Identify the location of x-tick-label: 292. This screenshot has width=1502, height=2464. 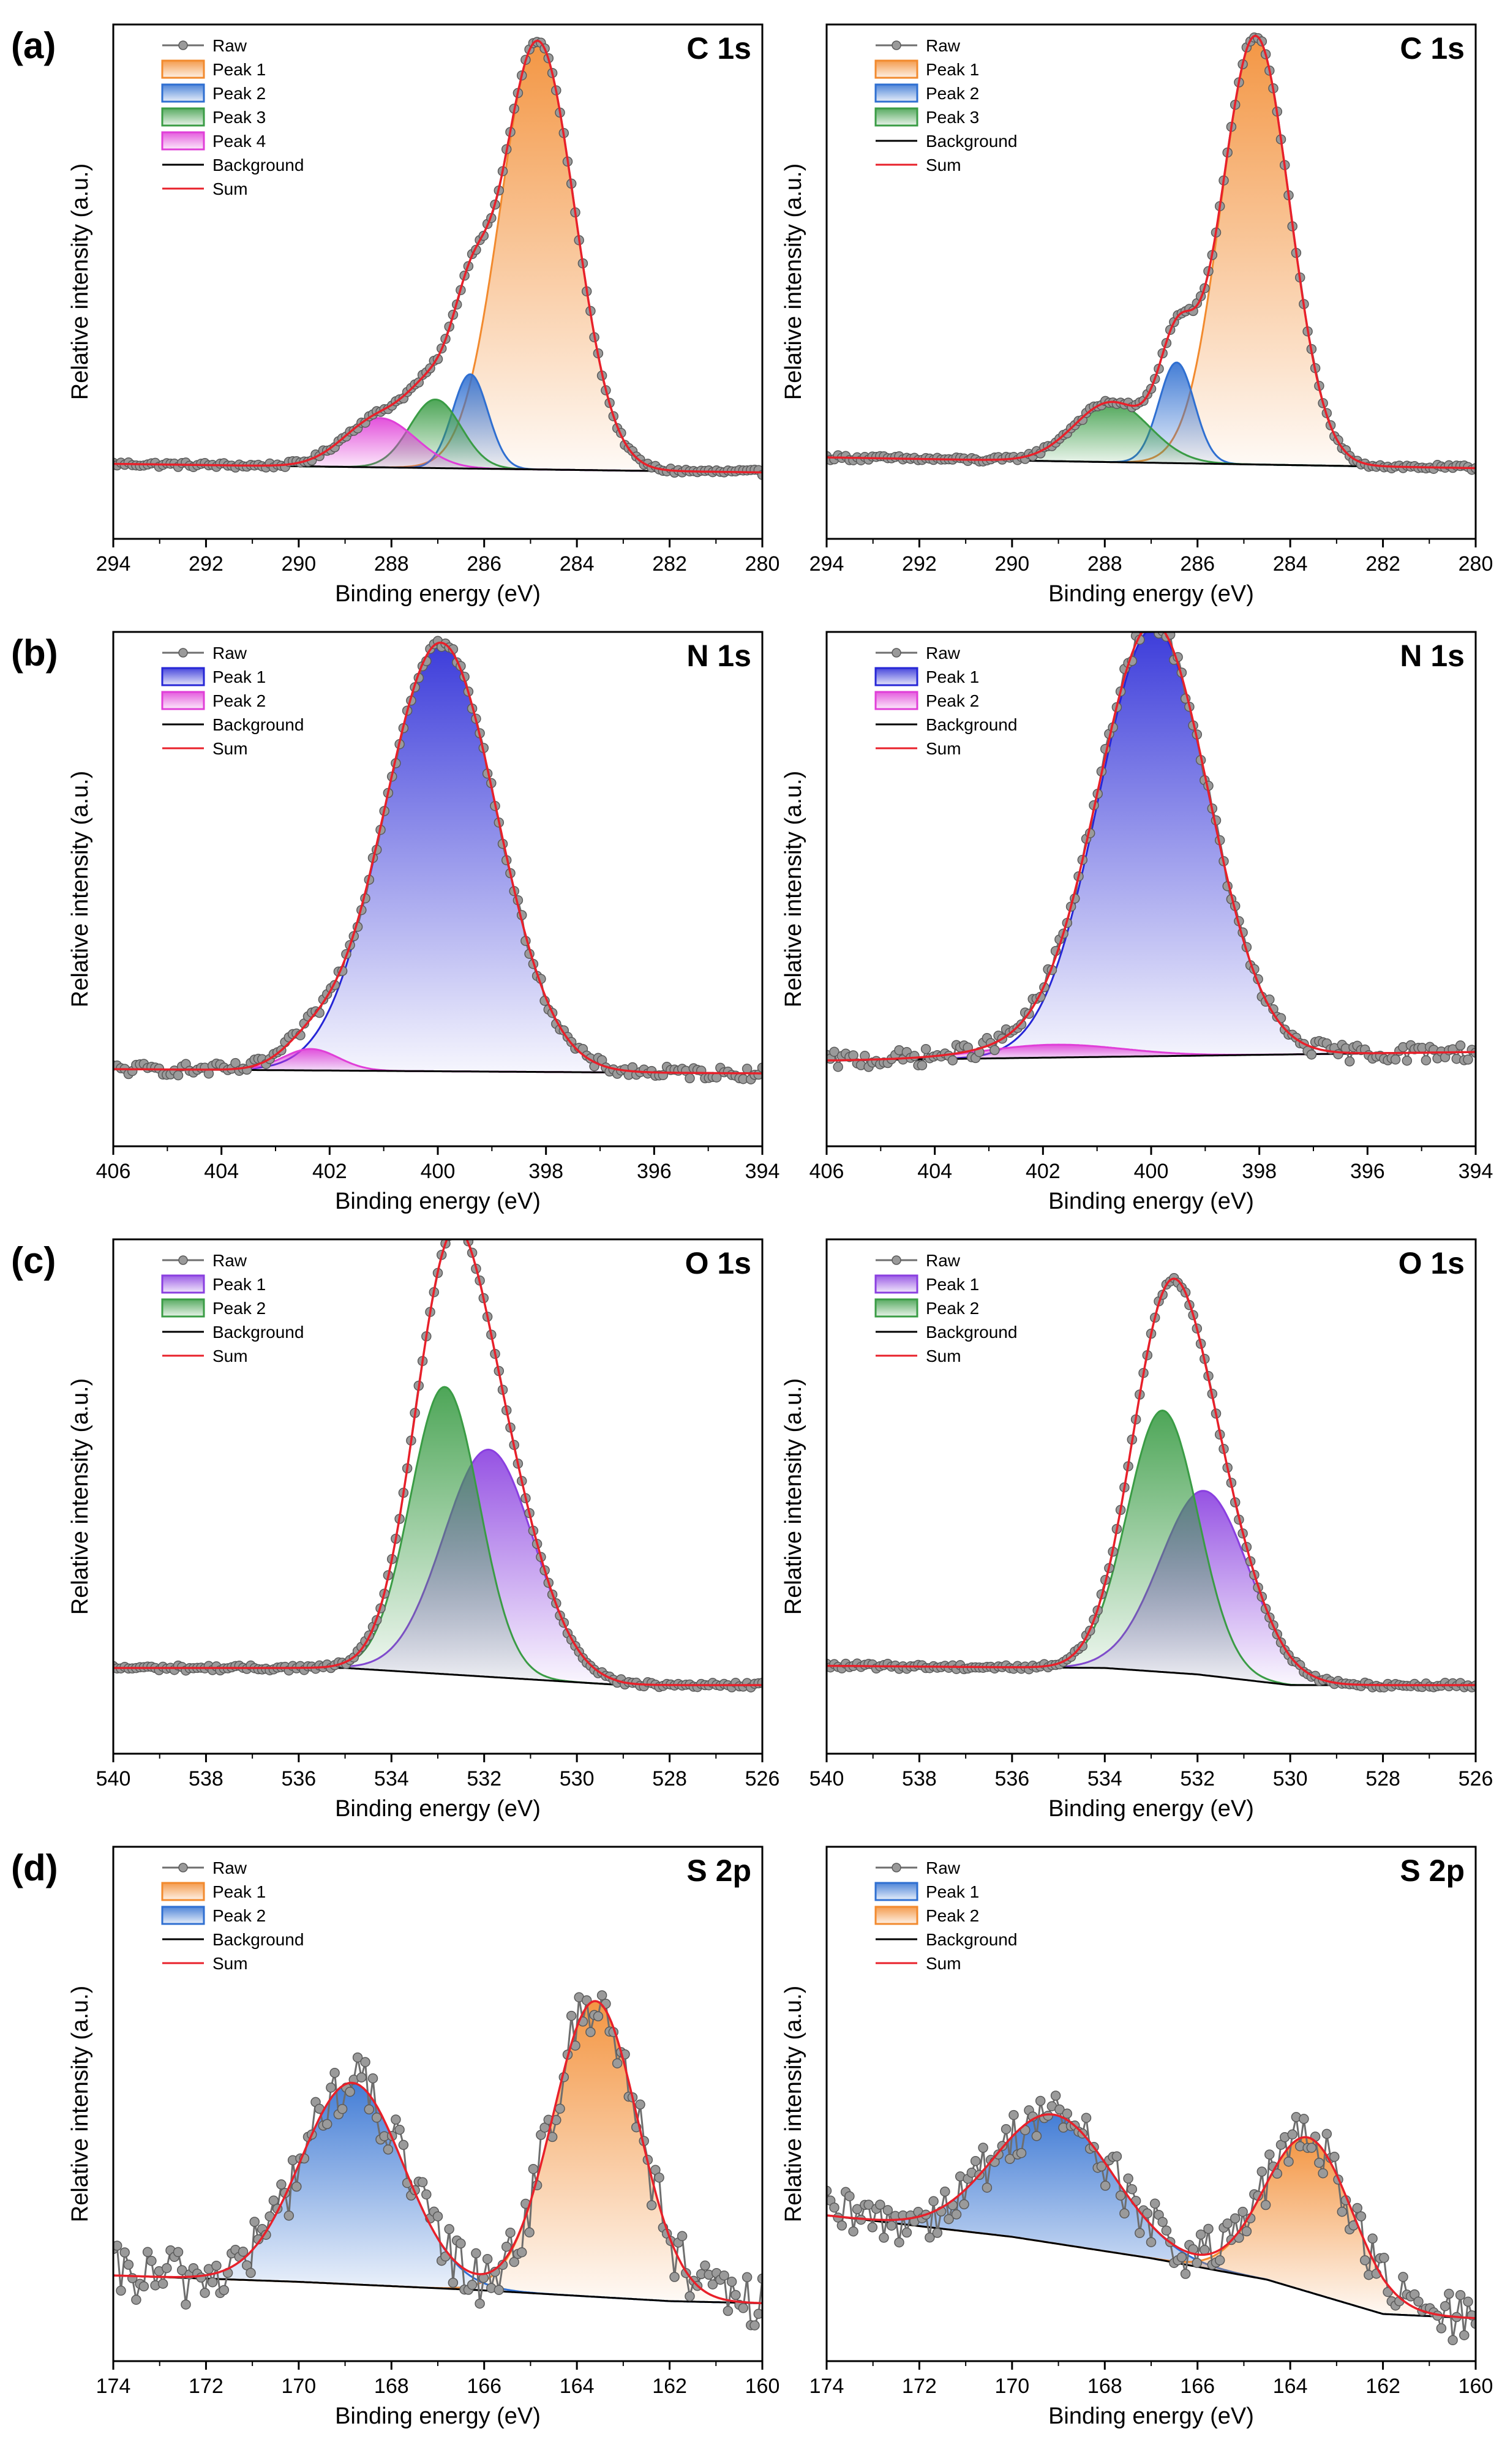
(206, 564).